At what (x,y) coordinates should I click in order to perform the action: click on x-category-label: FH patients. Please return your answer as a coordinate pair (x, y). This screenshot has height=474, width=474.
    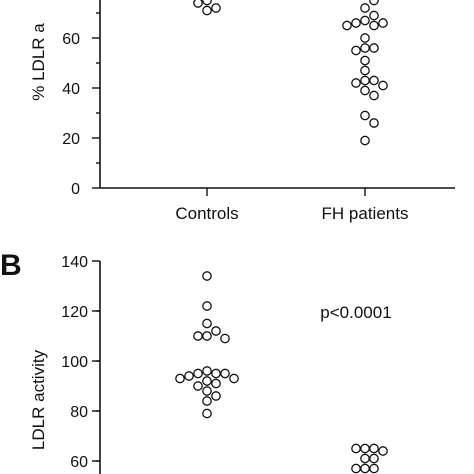
    Looking at the image, I should click on (365, 213).